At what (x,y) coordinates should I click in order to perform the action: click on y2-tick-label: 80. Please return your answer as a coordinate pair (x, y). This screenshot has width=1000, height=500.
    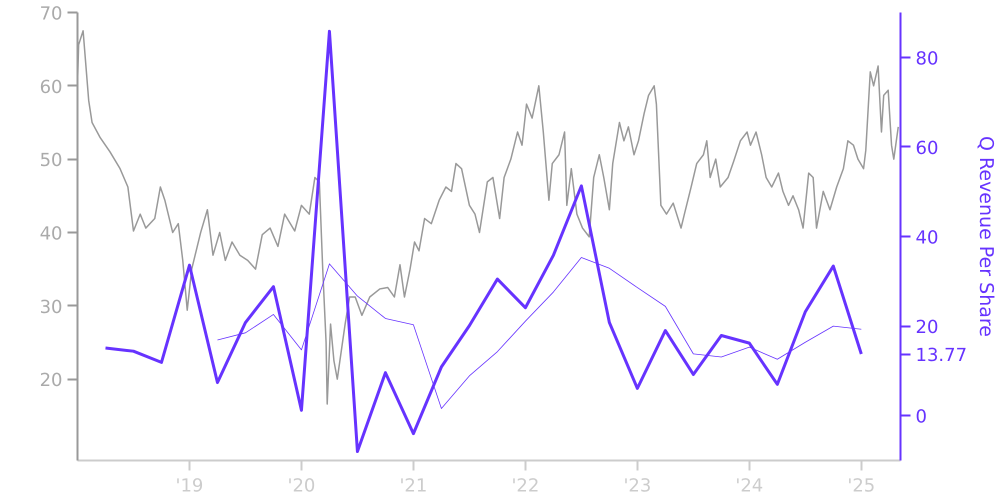
    Looking at the image, I should click on (927, 59).